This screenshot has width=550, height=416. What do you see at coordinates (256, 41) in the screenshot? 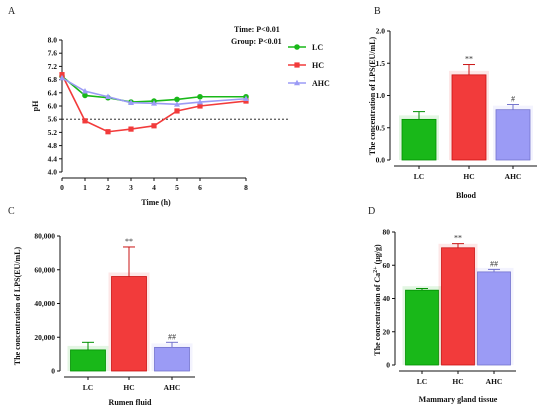
I see `stat-group: Group: P<0.01` at bounding box center [256, 41].